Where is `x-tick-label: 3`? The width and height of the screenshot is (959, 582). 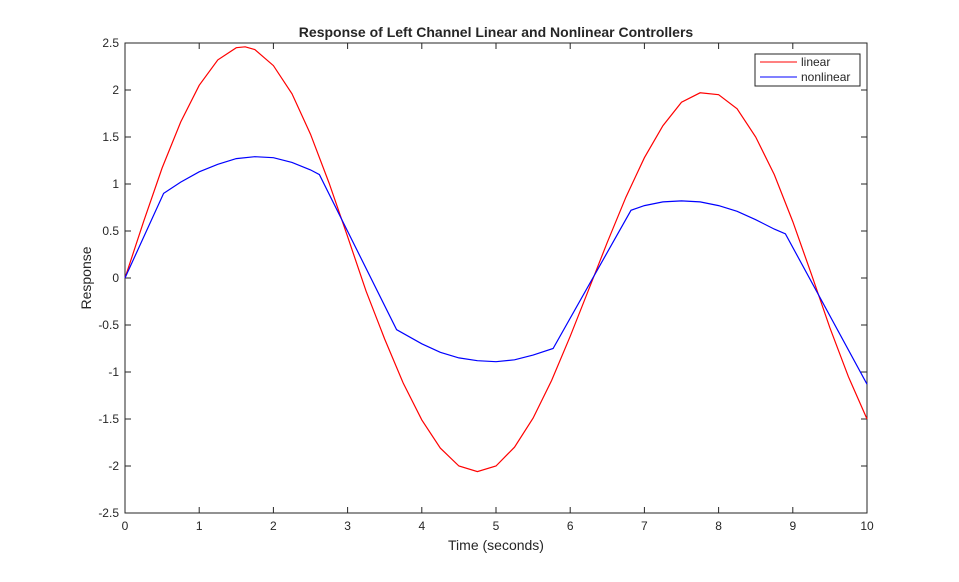 x-tick-label: 3 is located at coordinates (347, 526).